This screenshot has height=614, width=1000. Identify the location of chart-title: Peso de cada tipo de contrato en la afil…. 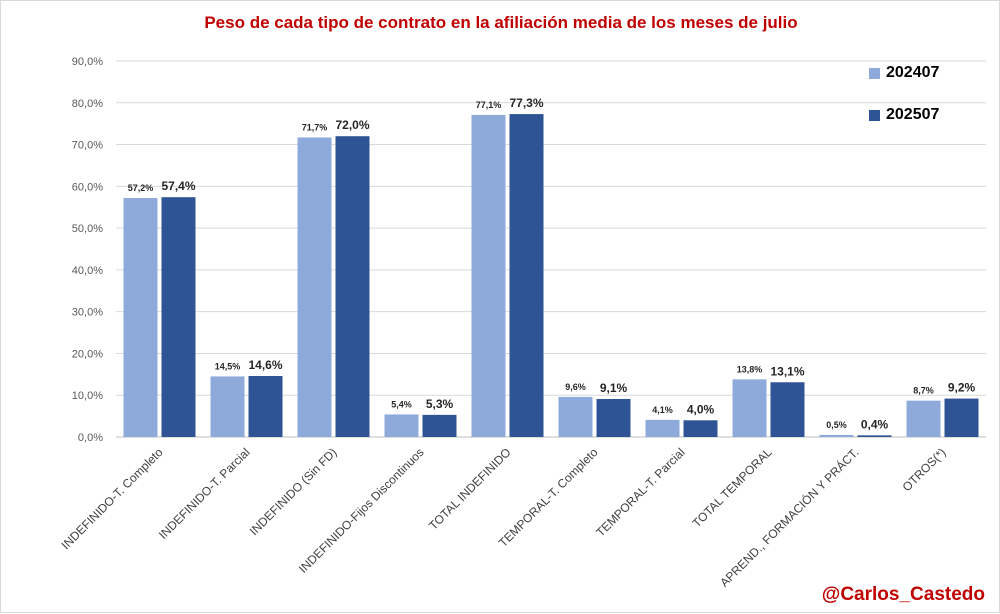
(501, 22).